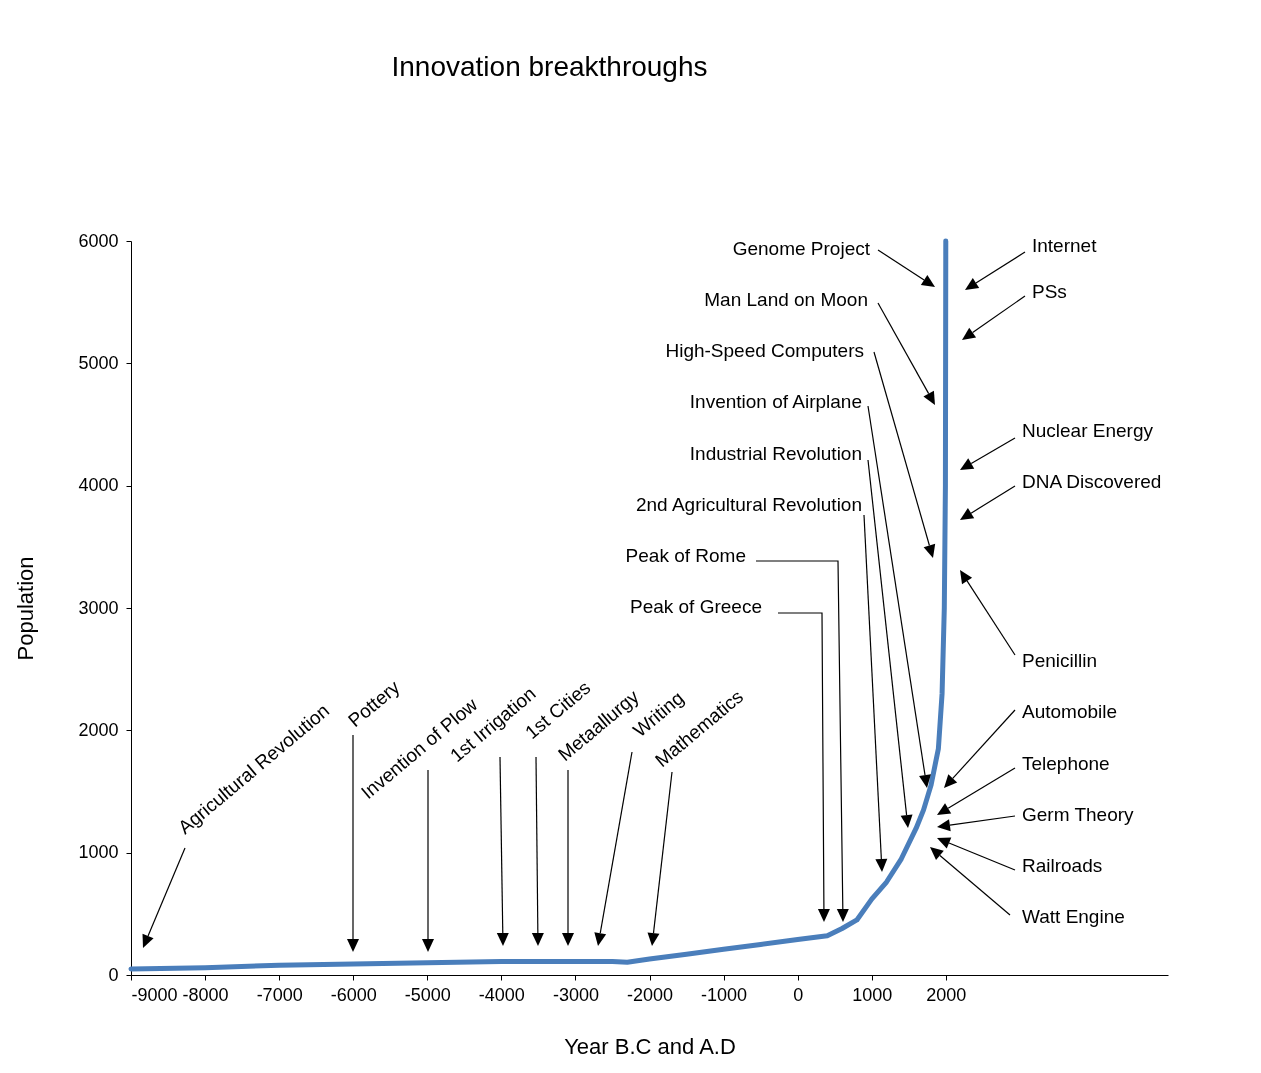 This screenshot has width=1261, height=1073. Describe the element at coordinates (1065, 246) in the screenshot. I see `annotation: Internet` at that location.